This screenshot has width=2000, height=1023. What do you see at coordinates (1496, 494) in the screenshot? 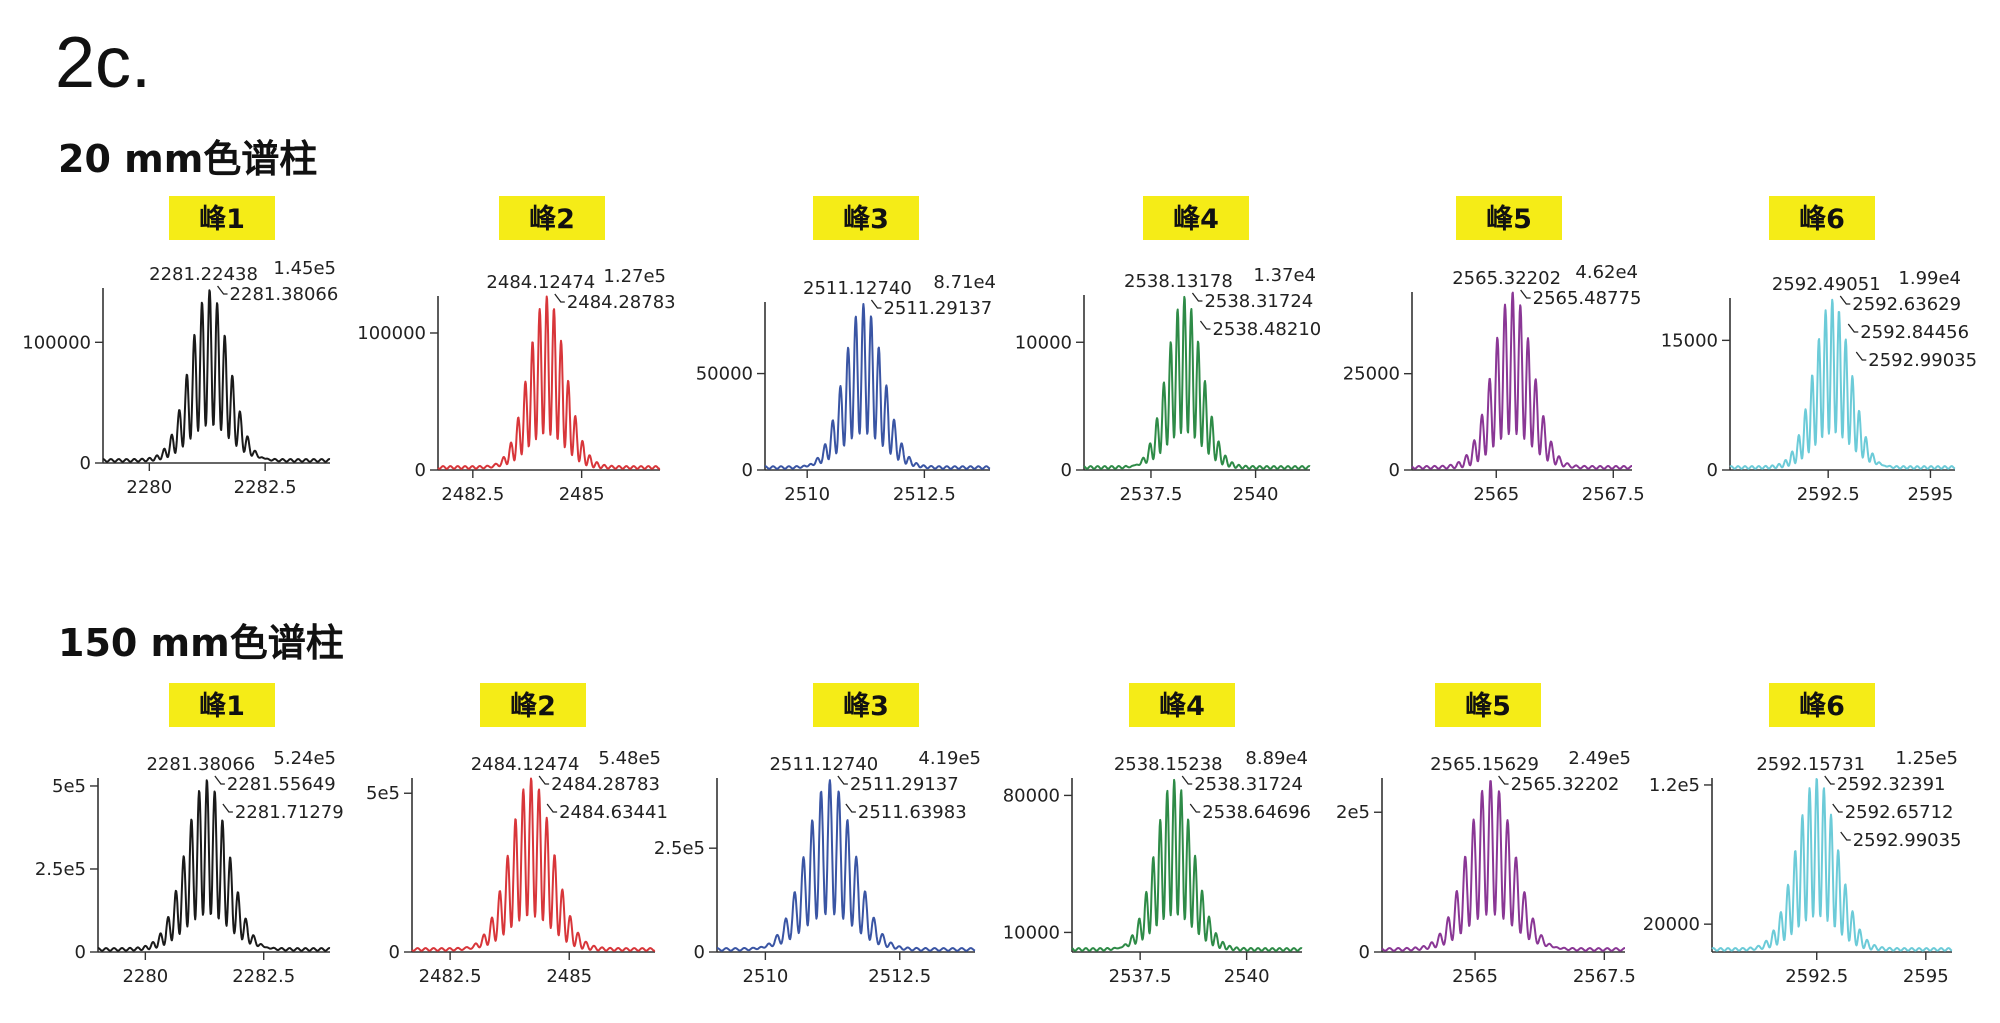
I see `x-tick-label: 2565` at bounding box center [1496, 494].